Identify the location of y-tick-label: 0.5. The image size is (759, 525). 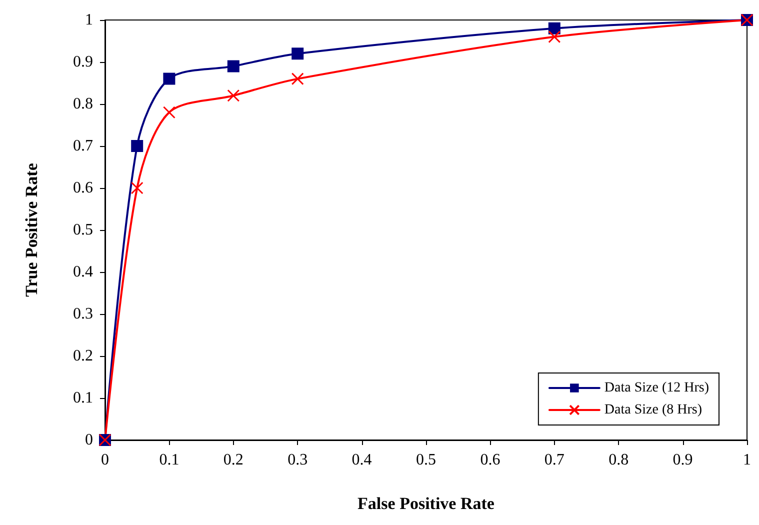
(83, 230).